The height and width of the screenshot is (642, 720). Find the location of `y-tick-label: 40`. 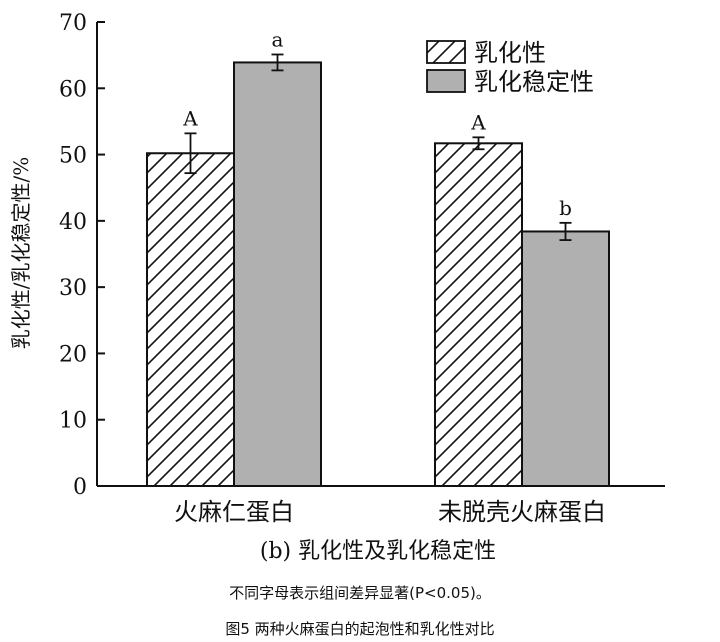

y-tick-label: 40 is located at coordinates (73, 222).